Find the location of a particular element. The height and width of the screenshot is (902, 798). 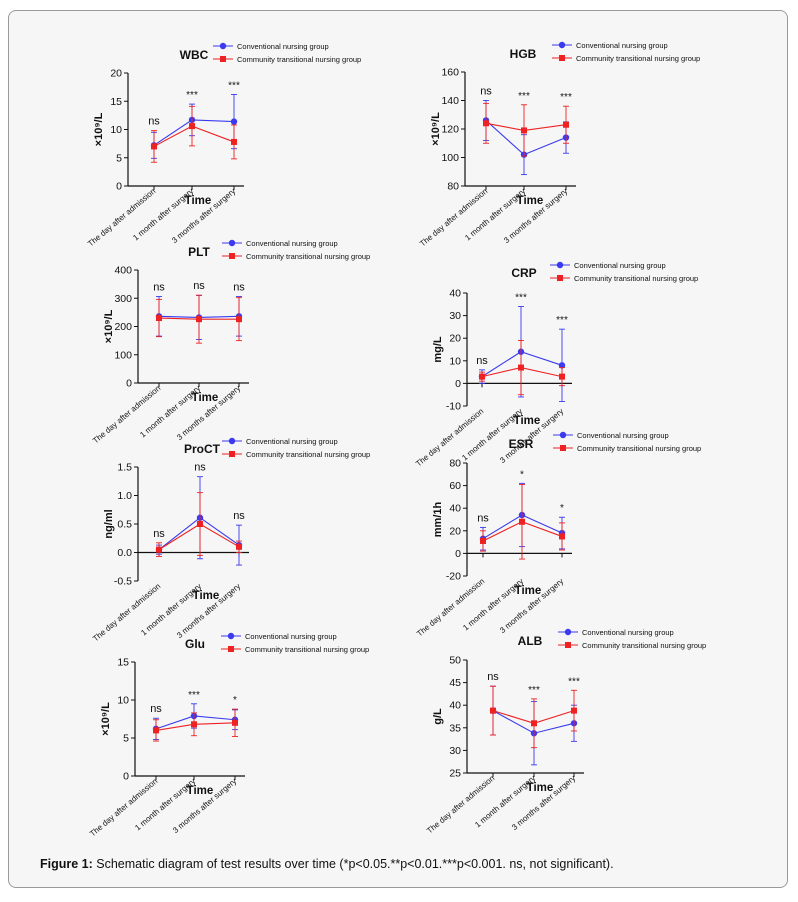

chart-title: Glu is located at coordinates (195, 644).